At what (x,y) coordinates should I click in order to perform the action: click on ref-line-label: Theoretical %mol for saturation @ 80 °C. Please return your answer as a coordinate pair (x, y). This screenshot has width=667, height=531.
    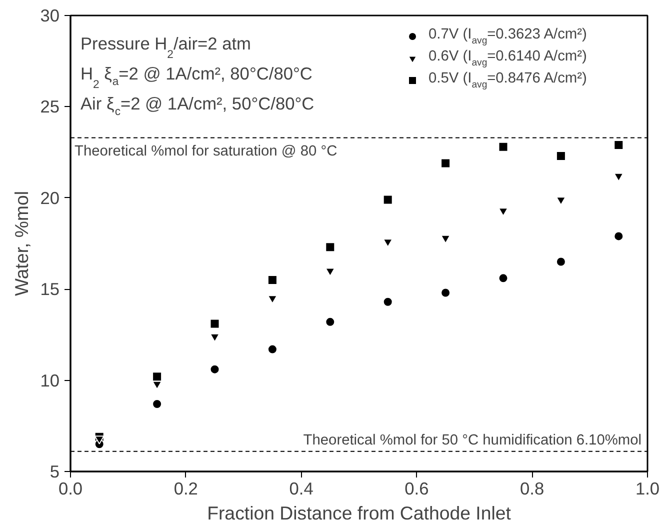
    Looking at the image, I should click on (206, 152).